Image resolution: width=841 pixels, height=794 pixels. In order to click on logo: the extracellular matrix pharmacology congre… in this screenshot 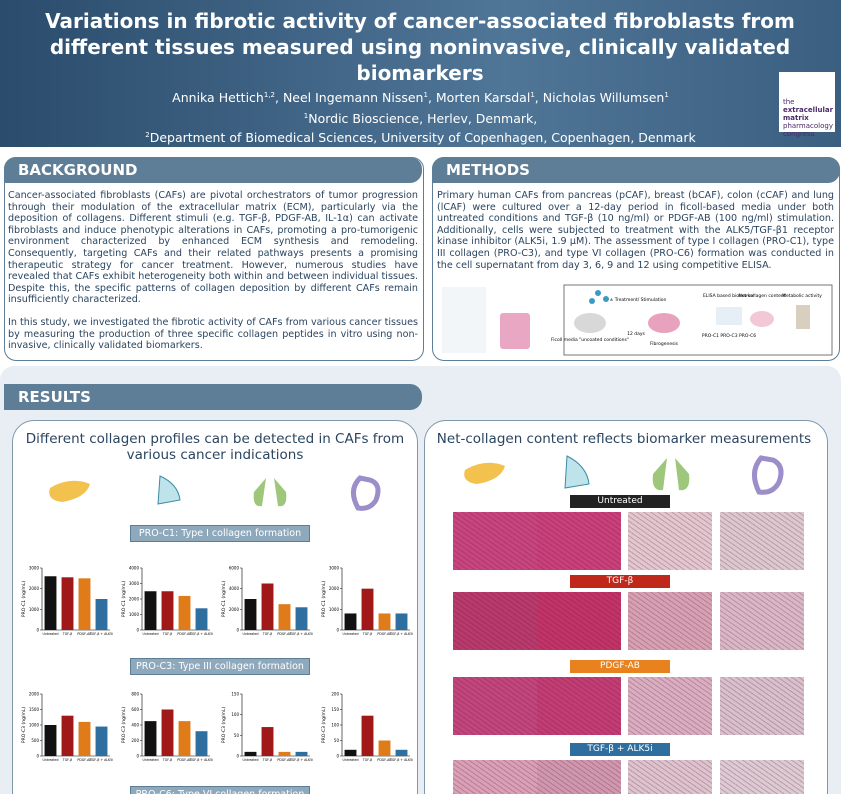, I will do `click(807, 105)`.